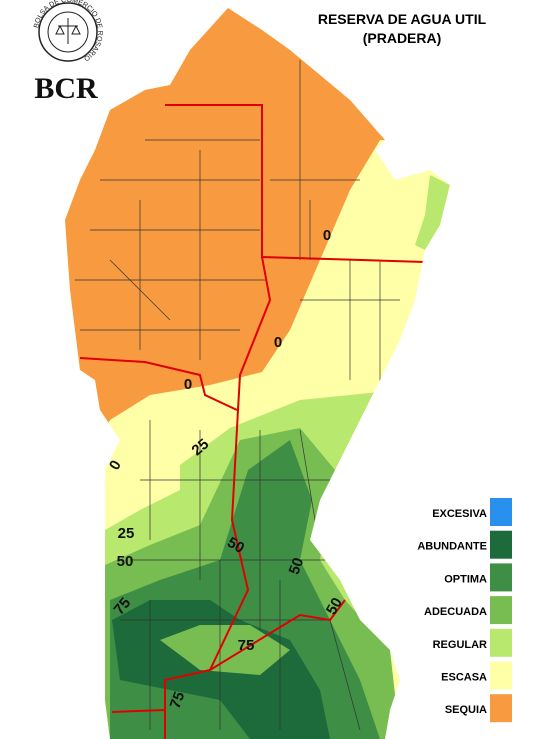  Describe the element at coordinates (225, 650) in the screenshot. I see `zone-adecuada-south` at that location.